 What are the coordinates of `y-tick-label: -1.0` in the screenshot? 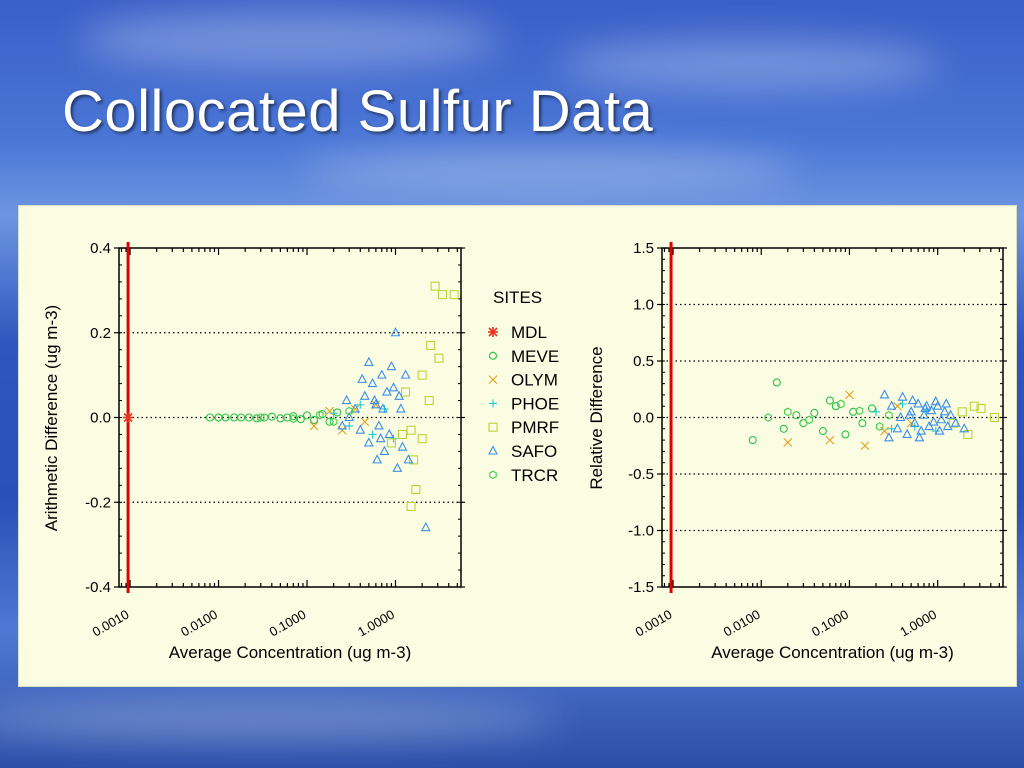 It's located at (641, 531).